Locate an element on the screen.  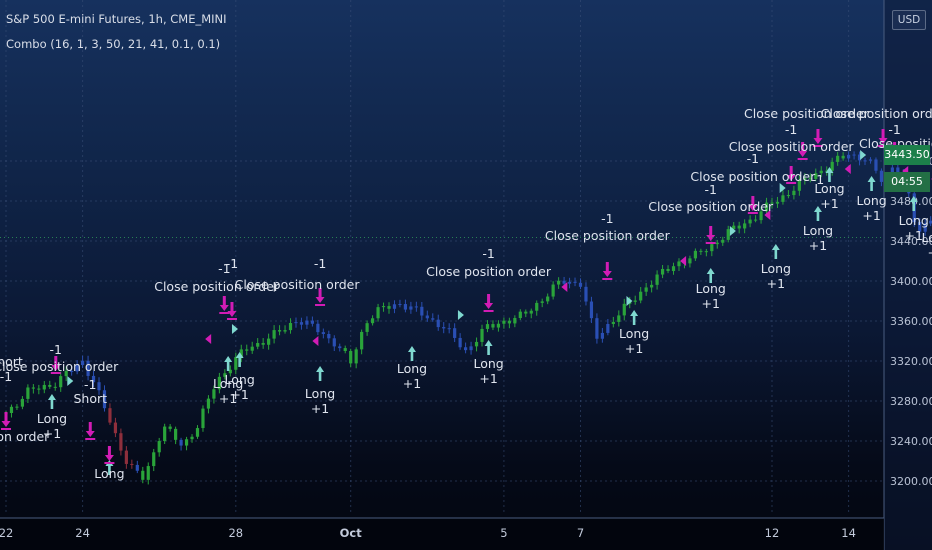
indicator-legend: Combo (16, 1, 3, 50, 21, 41, 0.1, 0.1) is located at coordinates (113, 44).